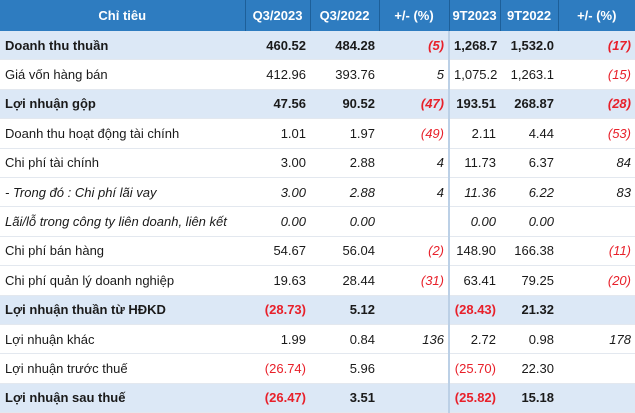 This screenshot has width=635, height=413. Describe the element at coordinates (344, 398) in the screenshot. I see `cell-q3-2022: 3.51` at that location.